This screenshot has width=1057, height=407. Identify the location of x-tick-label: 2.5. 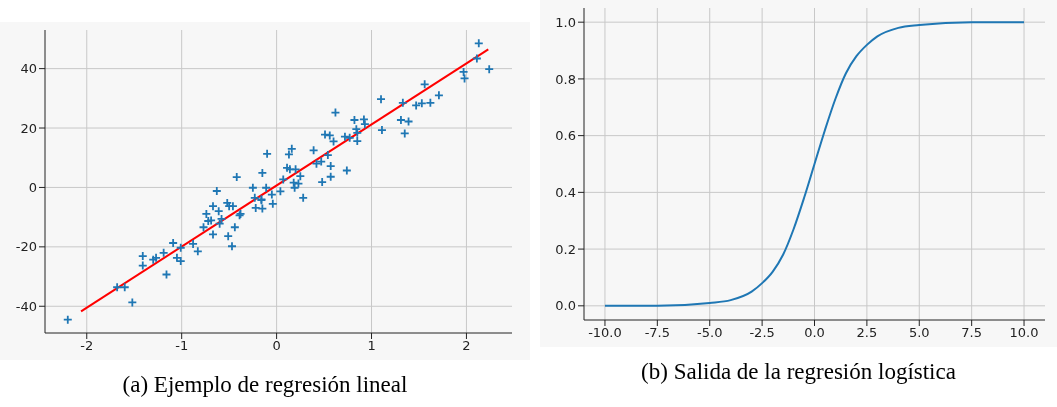
(867, 333).